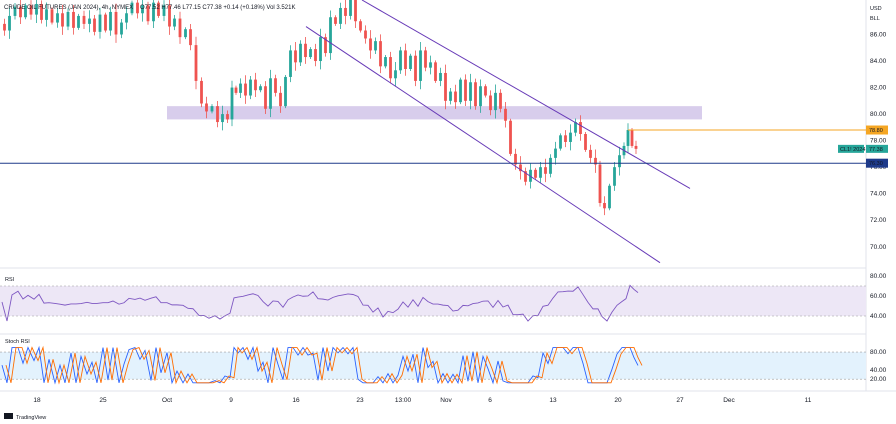  I want to click on stoch-k-line, so click(320, 365).